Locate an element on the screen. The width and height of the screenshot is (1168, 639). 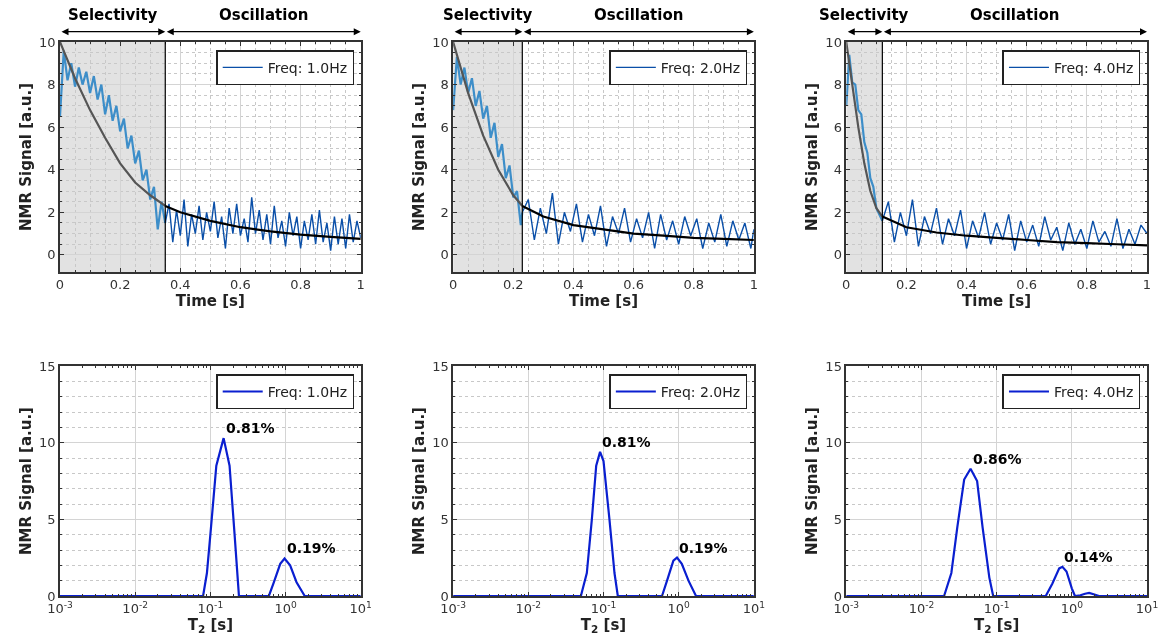
annotation: 0.14% is located at coordinates (1088, 557).